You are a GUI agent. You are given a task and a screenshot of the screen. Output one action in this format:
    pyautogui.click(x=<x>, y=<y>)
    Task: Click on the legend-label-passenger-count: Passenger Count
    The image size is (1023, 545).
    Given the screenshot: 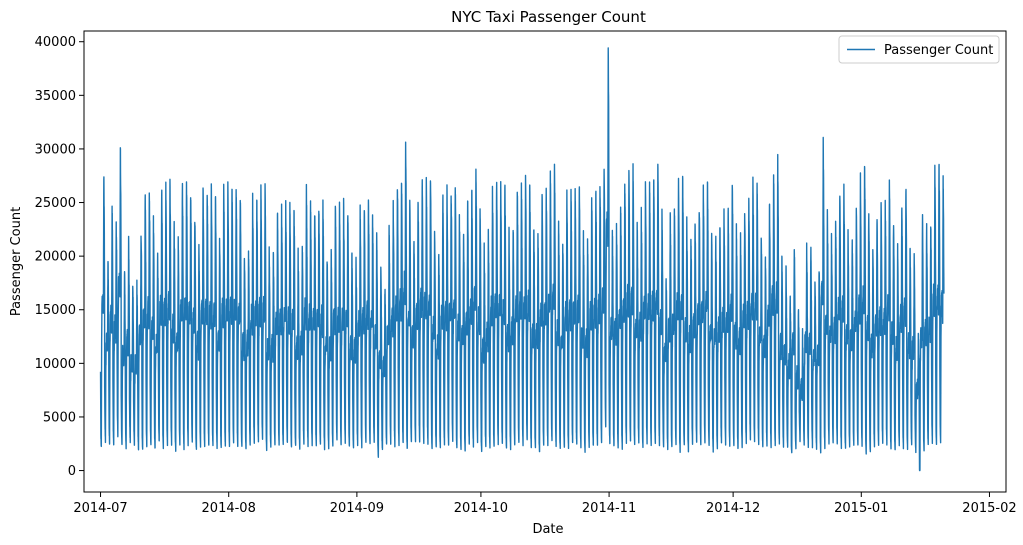 What is the action you would take?
    pyautogui.click(x=938, y=50)
    